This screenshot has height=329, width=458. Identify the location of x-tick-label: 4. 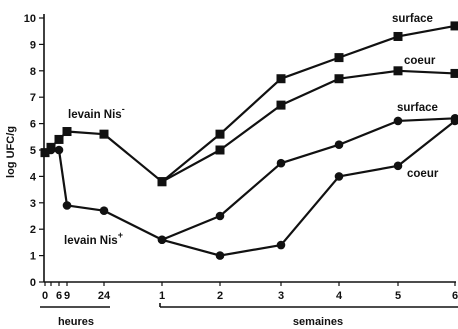
(339, 296).